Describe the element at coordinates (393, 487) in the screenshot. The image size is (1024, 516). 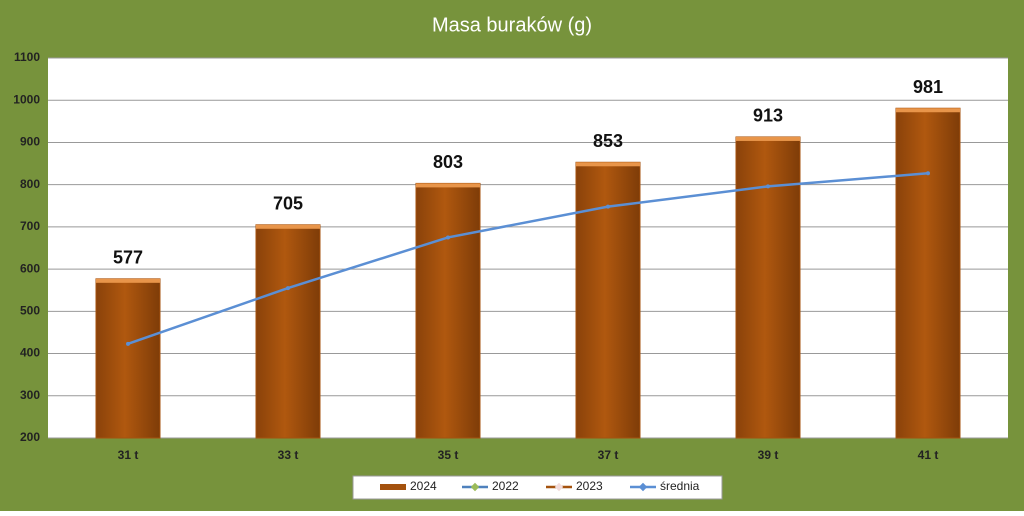
I see `legend-swatch` at that location.